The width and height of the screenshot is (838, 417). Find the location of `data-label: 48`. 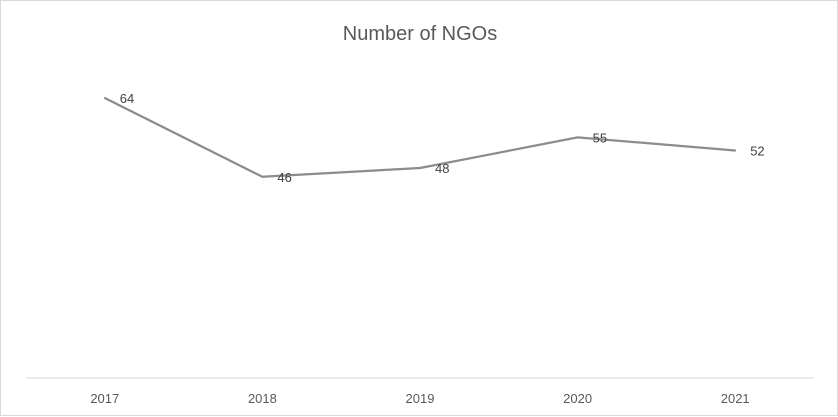

data-label: 48 is located at coordinates (442, 168).